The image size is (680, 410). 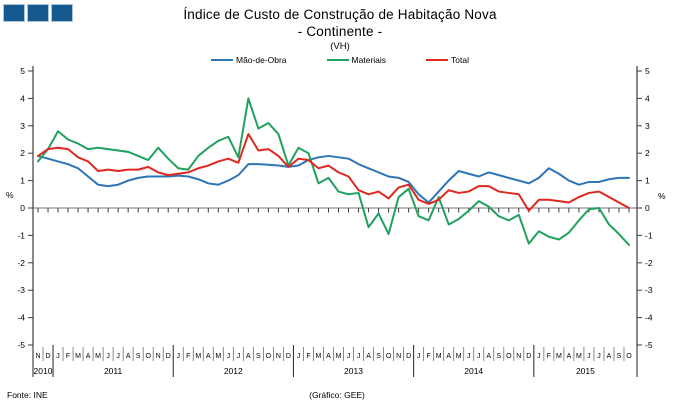 What do you see at coordinates (337, 395) in the screenshot?
I see `credit-note: (Gráfico: GEE)` at bounding box center [337, 395].